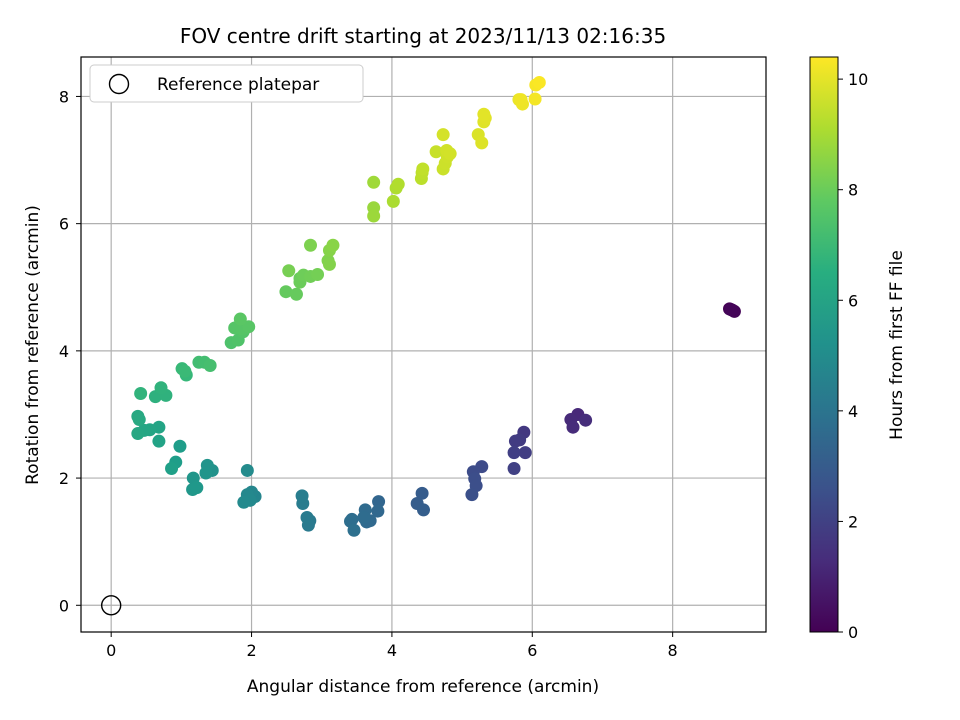 This screenshot has width=960, height=720. Describe the element at coordinates (532, 650) in the screenshot. I see `x-tick-label: 6` at that location.